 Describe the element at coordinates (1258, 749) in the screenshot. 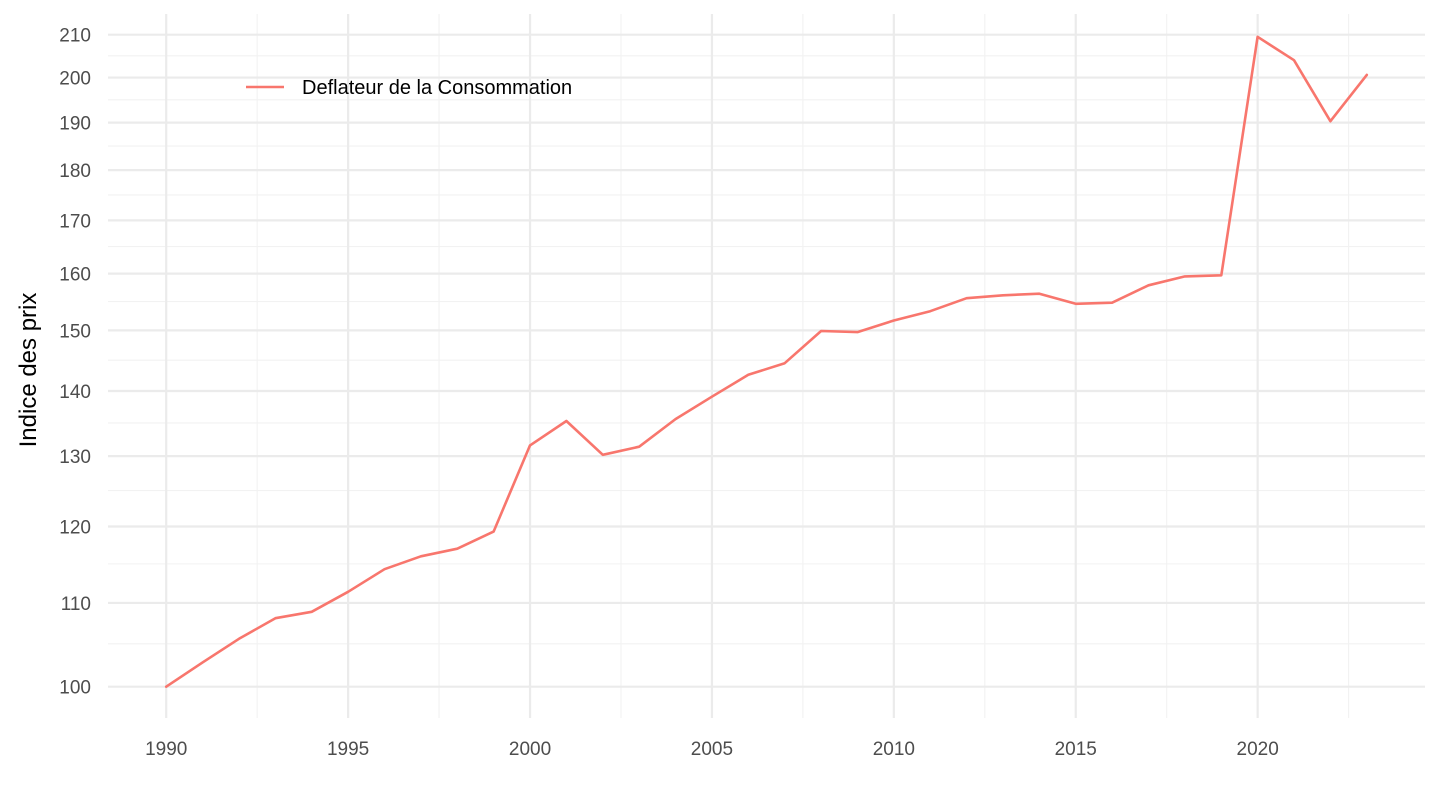

I see `x-tick-label: 2020` at that location.